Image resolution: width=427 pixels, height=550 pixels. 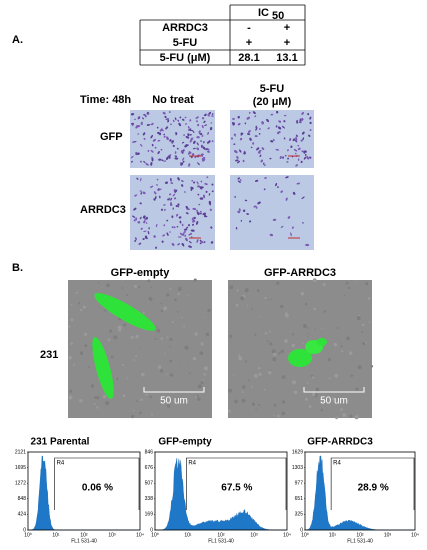 I want to click on x-tick-label: 10², so click(x=360, y=535).